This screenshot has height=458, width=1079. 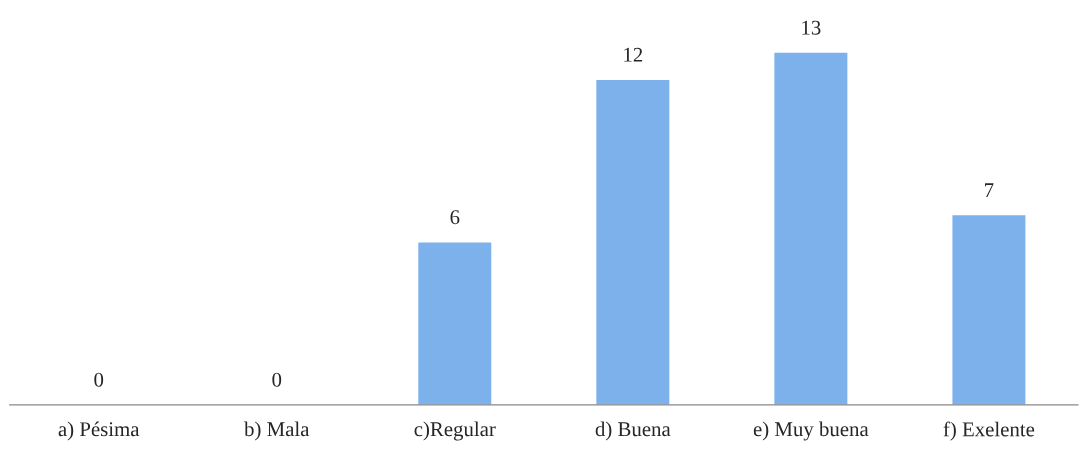 What do you see at coordinates (989, 431) in the screenshot?
I see `x-tick-label: f) Exelente` at bounding box center [989, 431].